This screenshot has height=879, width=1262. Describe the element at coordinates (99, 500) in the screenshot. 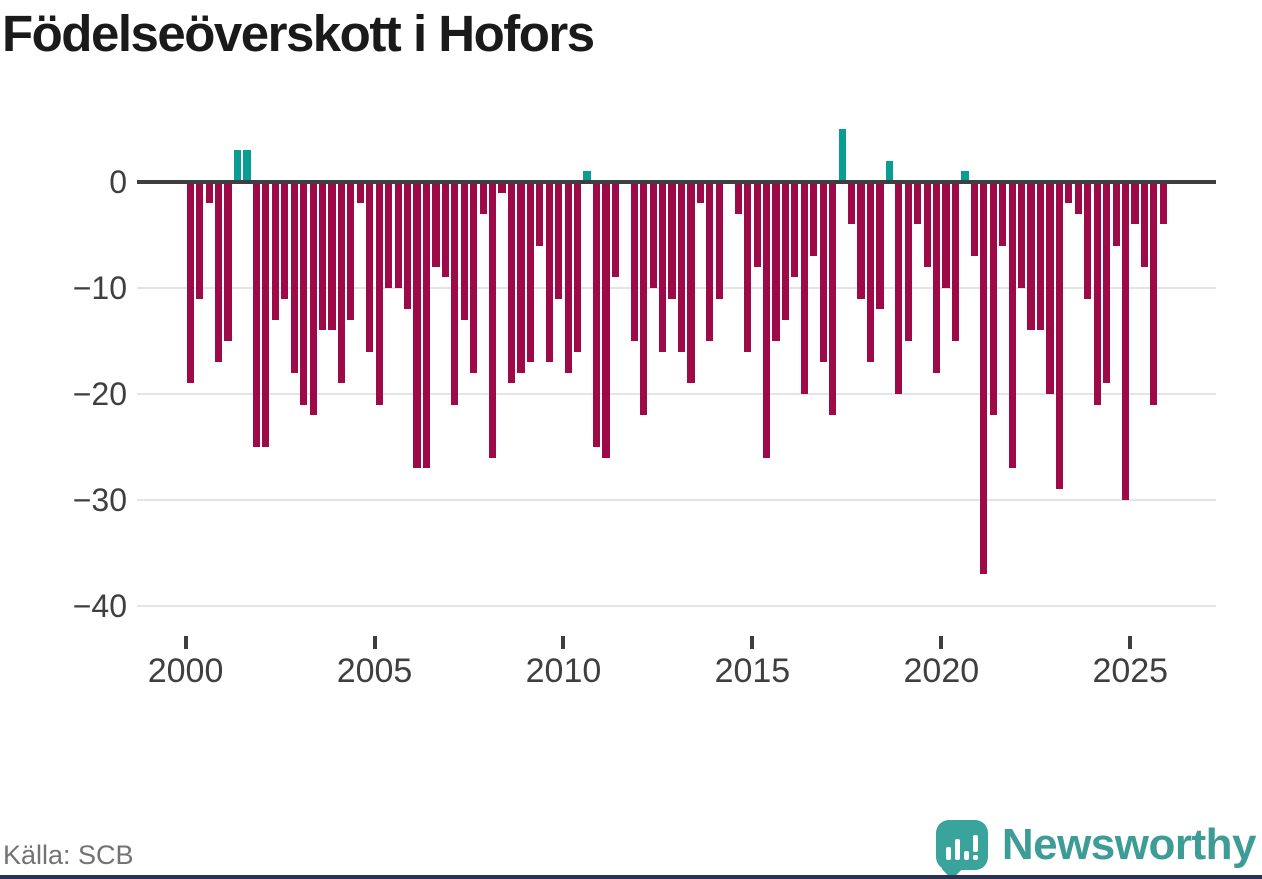

I see `y-axis-tick-label: −30` at that location.